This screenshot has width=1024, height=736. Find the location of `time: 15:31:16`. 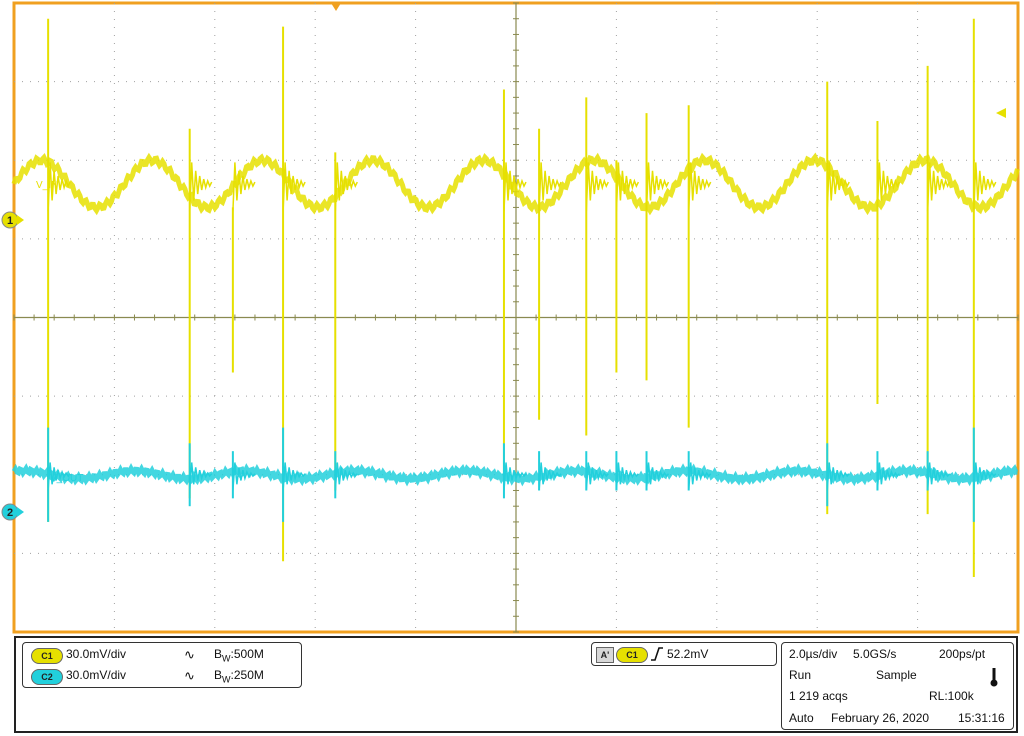

time: 15:31:16 is located at coordinates (981, 718).